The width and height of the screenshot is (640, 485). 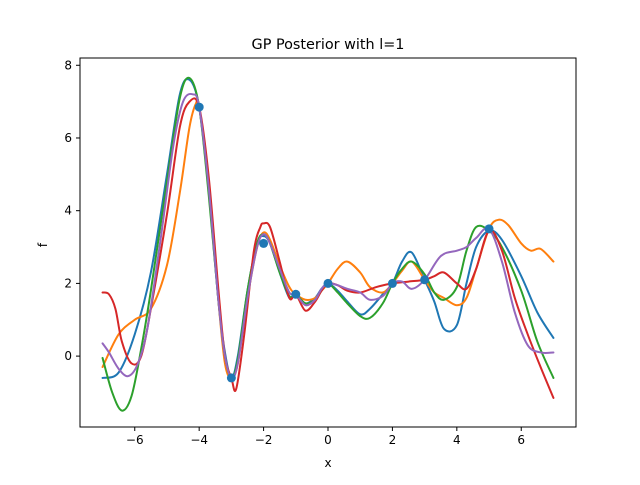 What do you see at coordinates (328, 440) in the screenshot?
I see `x-tick-label: 0` at bounding box center [328, 440].